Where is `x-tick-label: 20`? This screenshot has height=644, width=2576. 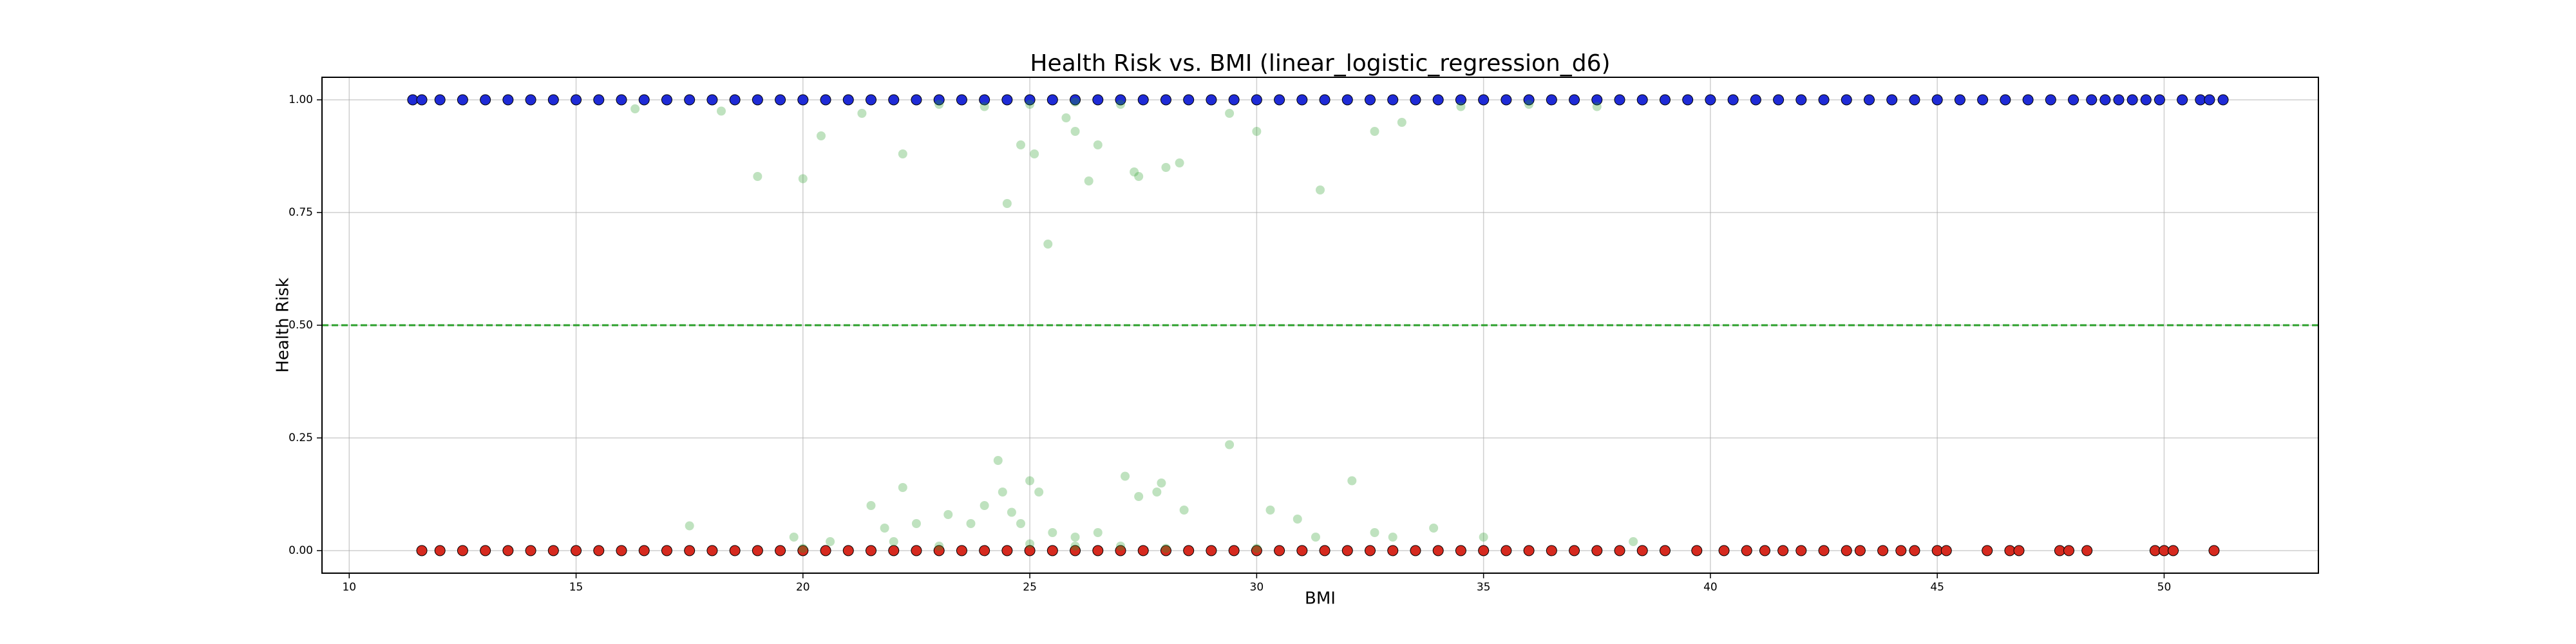
x-tick-label: 20 is located at coordinates (803, 587).